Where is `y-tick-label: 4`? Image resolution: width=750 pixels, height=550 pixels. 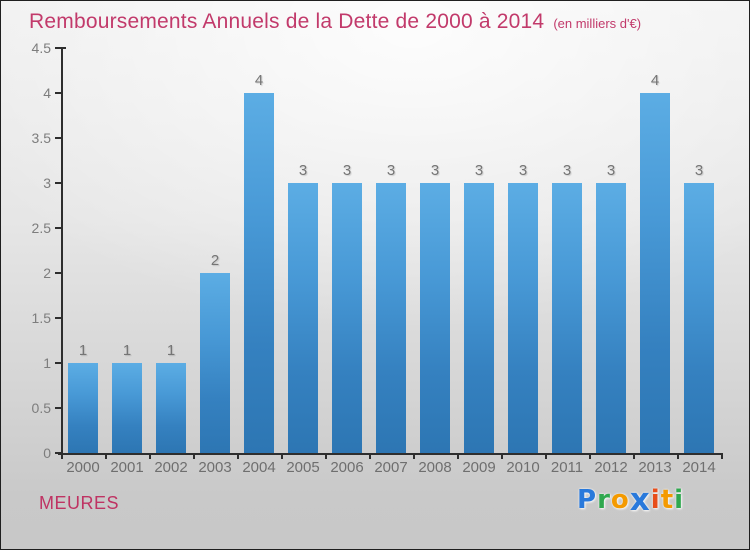 y-tick-label: 4 is located at coordinates (47, 93).